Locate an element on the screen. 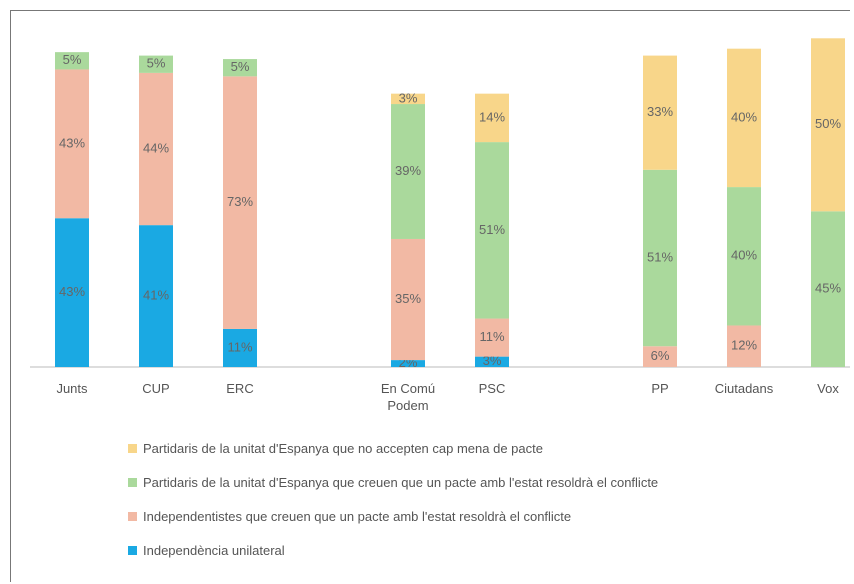  data-label: 50% is located at coordinates (828, 123).